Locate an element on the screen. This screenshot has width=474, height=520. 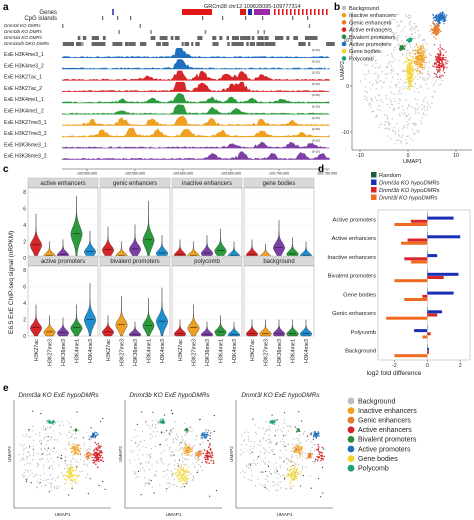
category-label: Active promoters is located at coordinates (355, 220).